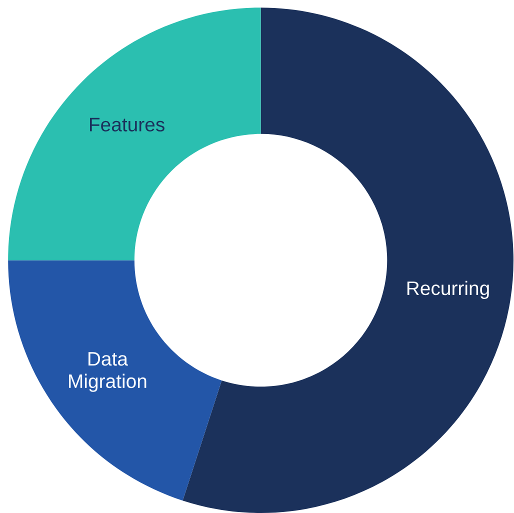 The width and height of the screenshot is (514, 513). What do you see at coordinates (127, 125) in the screenshot?
I see `slice-label: Features` at bounding box center [127, 125].